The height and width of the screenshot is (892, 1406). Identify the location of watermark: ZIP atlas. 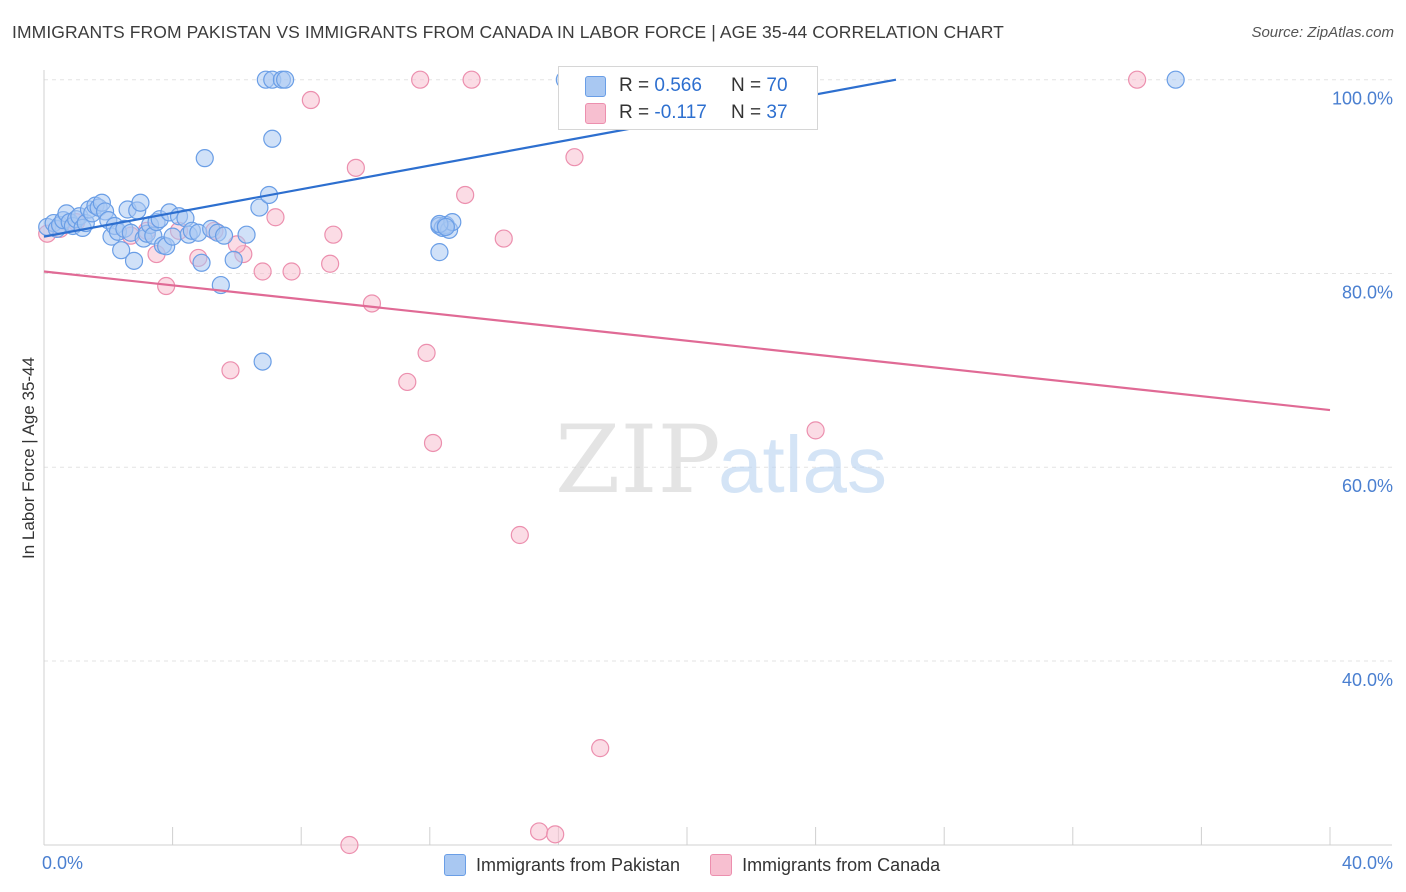
(721, 460).